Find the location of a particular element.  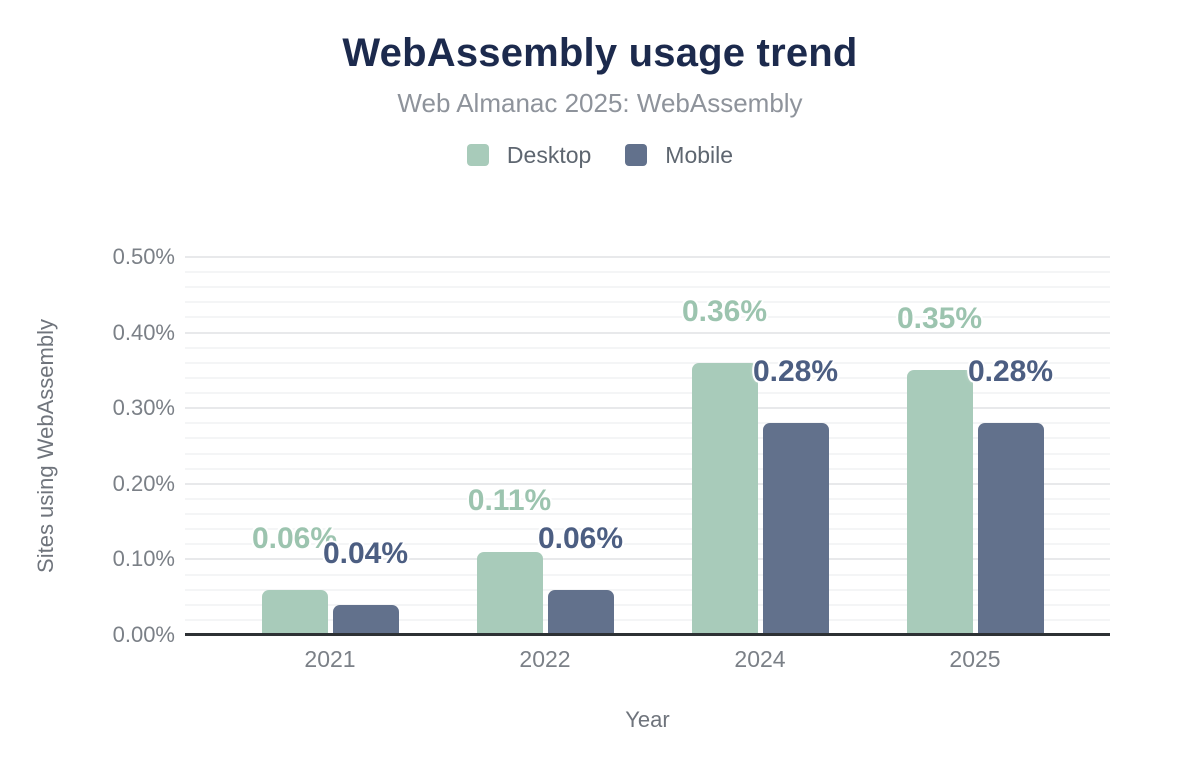

x-axis-title: Year is located at coordinates (647, 719).